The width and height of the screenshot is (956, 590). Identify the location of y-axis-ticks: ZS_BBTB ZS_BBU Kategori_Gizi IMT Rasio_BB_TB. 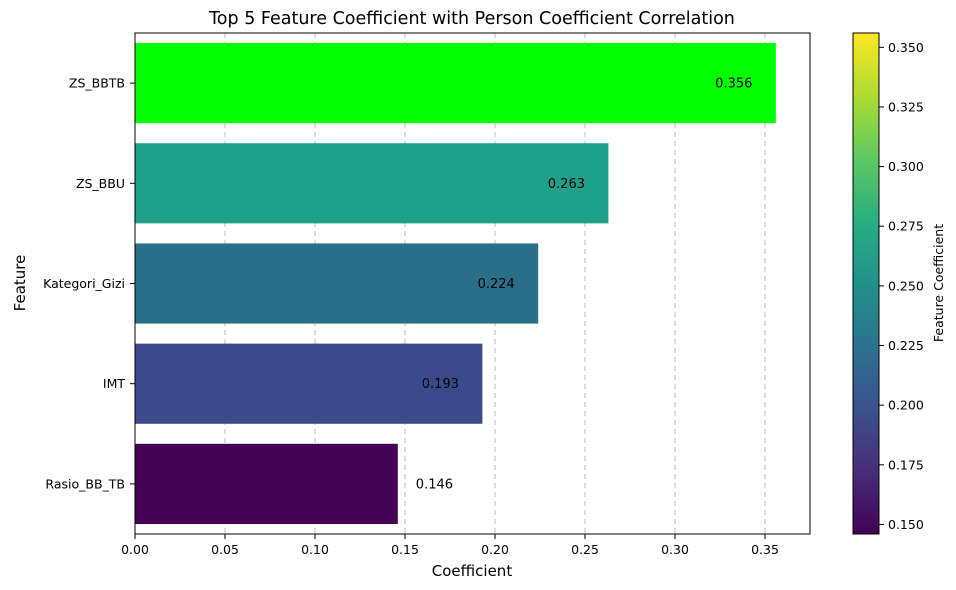
(89, 283).